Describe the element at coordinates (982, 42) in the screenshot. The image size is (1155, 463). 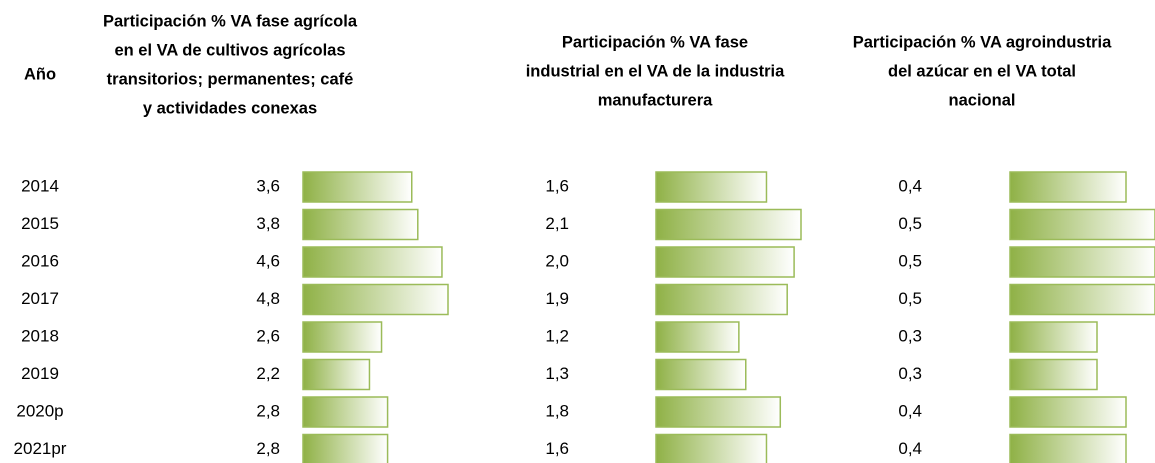
I see `column-header: Participación % VA agroindustria` at that location.